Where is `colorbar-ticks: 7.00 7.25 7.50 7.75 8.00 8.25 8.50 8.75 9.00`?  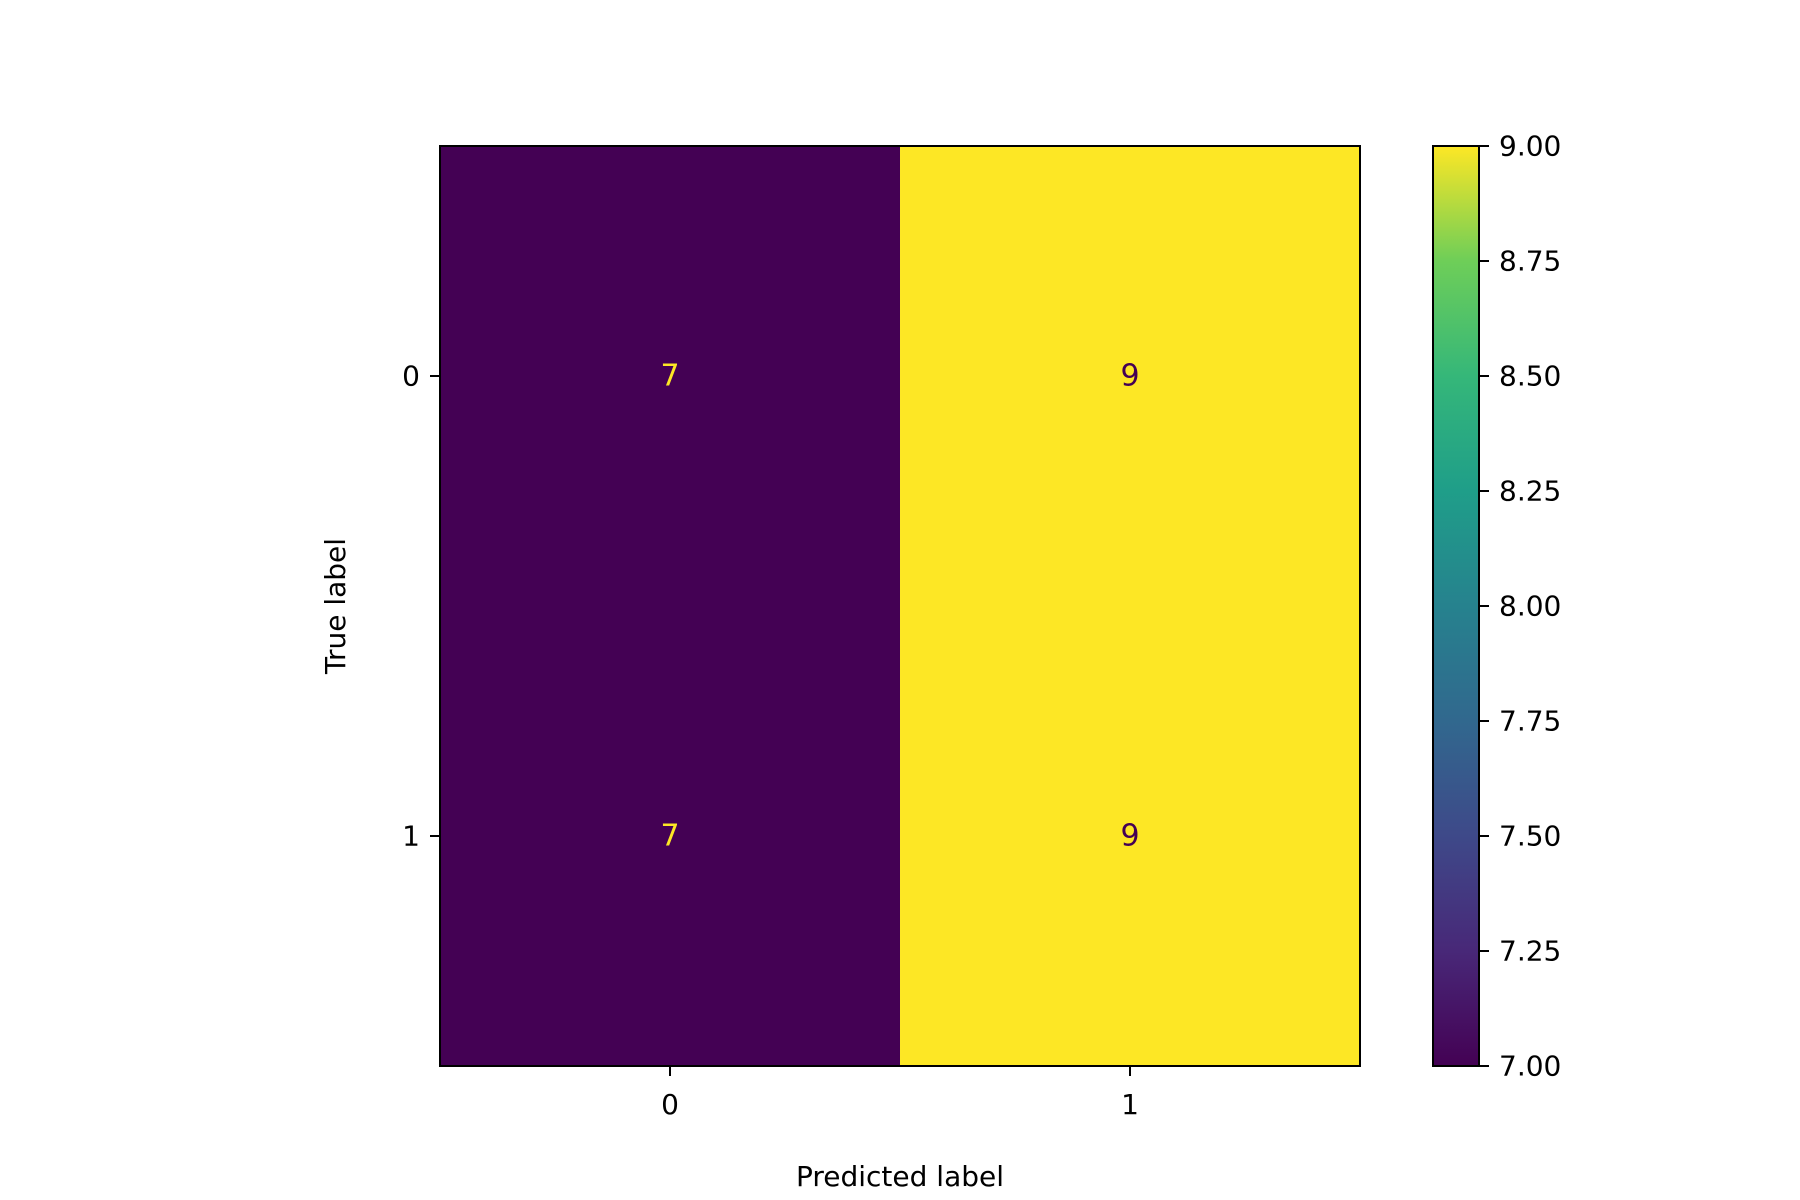
colorbar-ticks: 7.00 7.25 7.50 7.75 8.00 8.25 8.50 8.75 9.00 is located at coordinates (1520, 606).